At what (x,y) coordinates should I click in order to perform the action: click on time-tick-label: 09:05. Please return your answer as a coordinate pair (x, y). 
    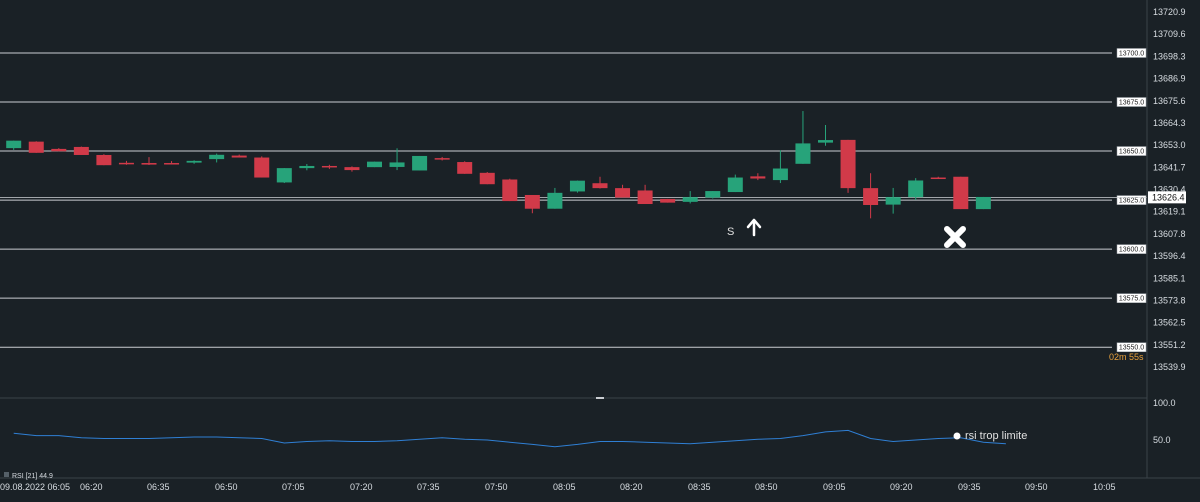
    Looking at the image, I should click on (834, 487).